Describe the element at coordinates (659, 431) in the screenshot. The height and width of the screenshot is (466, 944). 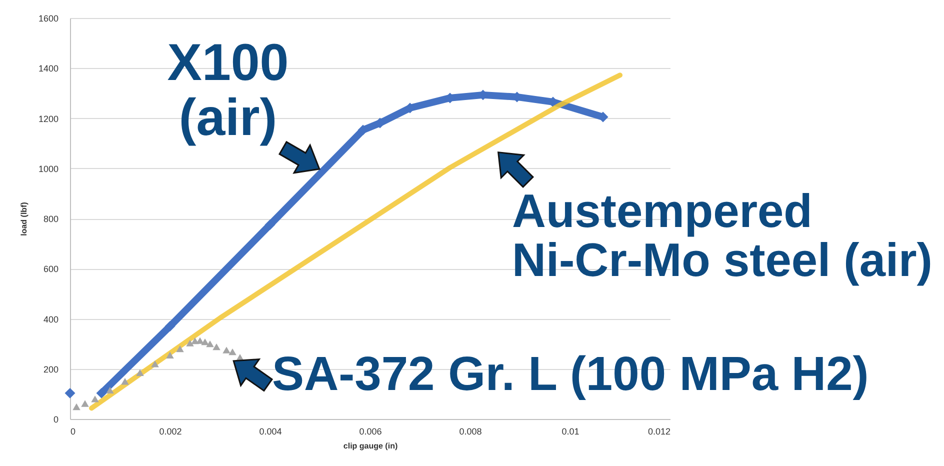
I see `x-tick-label: 0.012` at that location.